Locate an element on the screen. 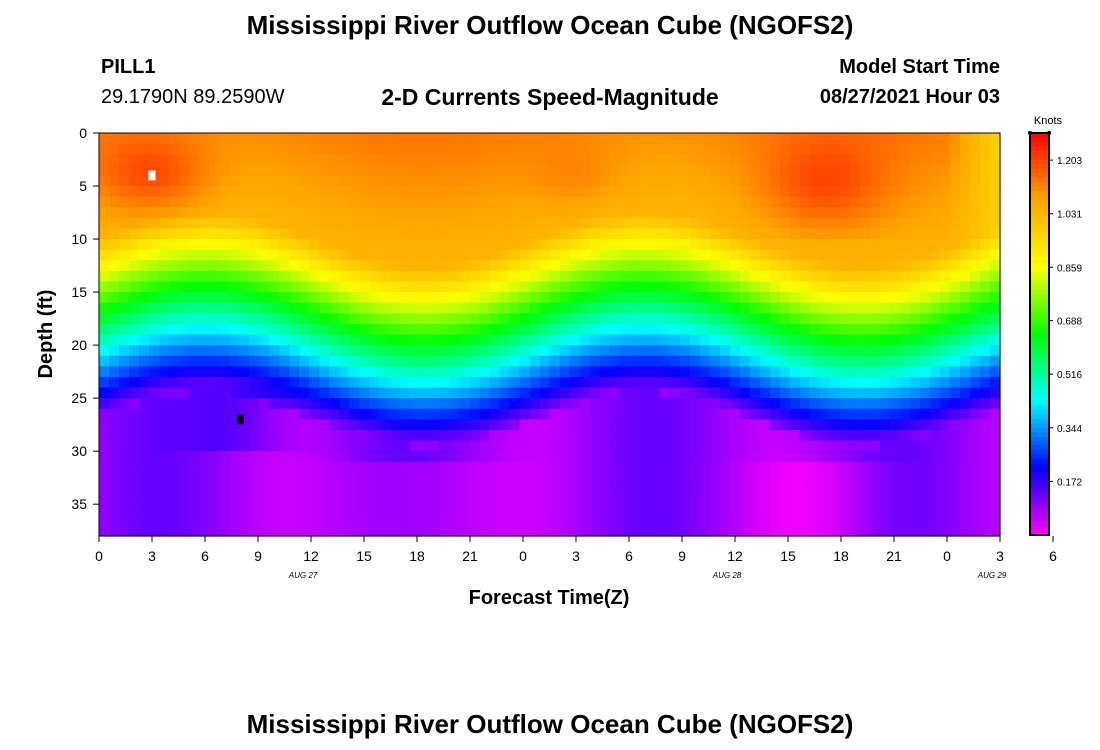 The height and width of the screenshot is (750, 1100). colorbar-corner is located at coordinates (1030, 133).